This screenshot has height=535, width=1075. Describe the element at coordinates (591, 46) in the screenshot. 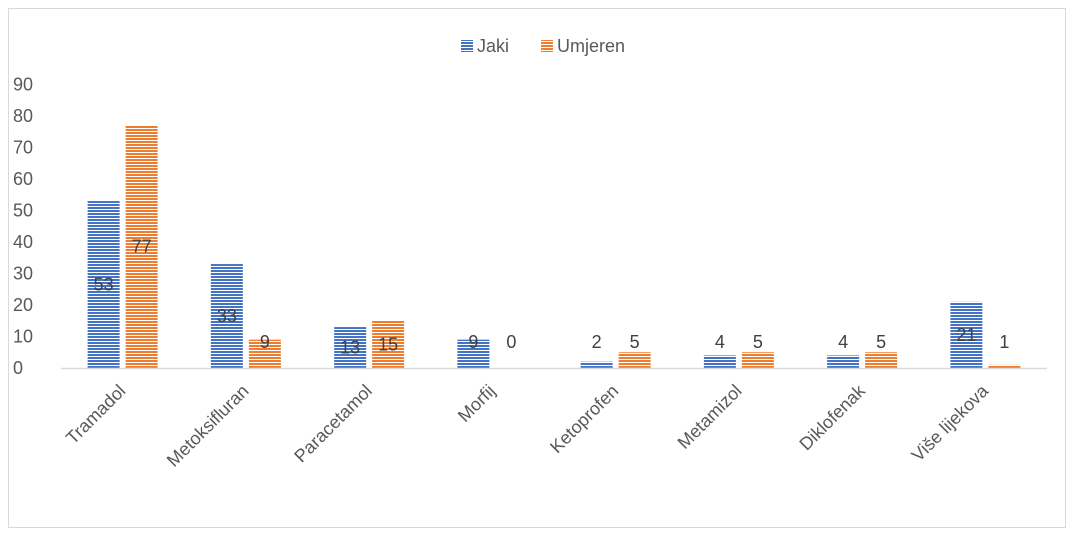

I see `legend-label-umjeren: Umjeren` at that location.